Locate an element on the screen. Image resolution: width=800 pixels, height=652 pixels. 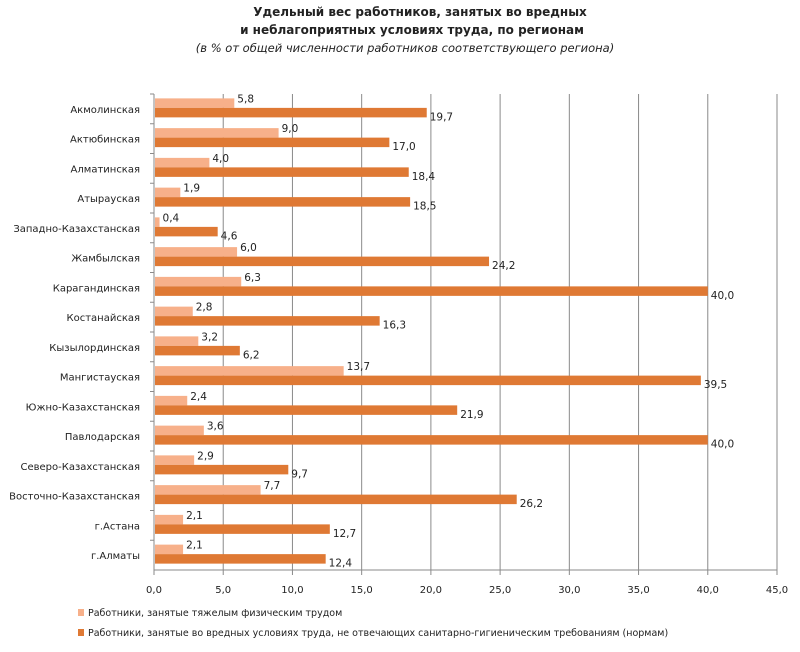
data-label: 7,7 is located at coordinates (272, 486).